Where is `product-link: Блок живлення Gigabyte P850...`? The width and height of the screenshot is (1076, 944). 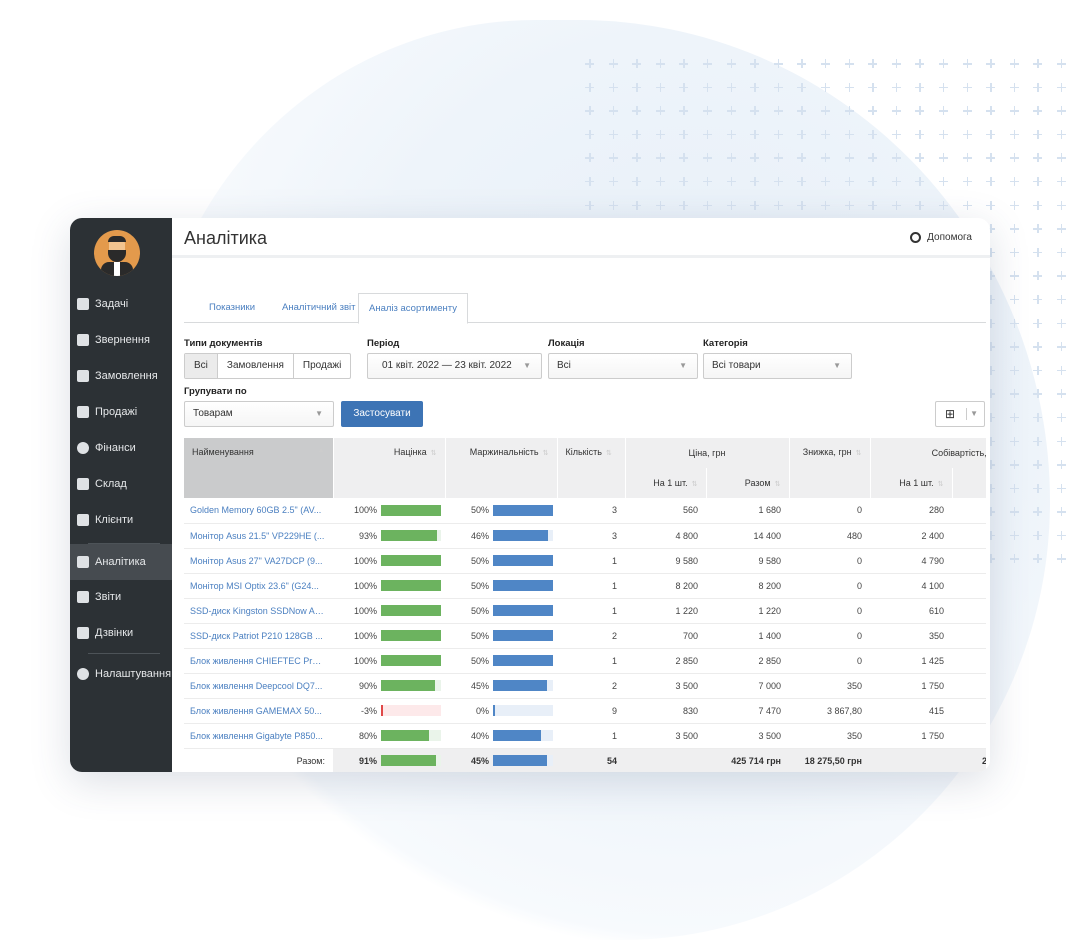 product-link: Блок живлення Gigabyte P850... is located at coordinates (258, 736).